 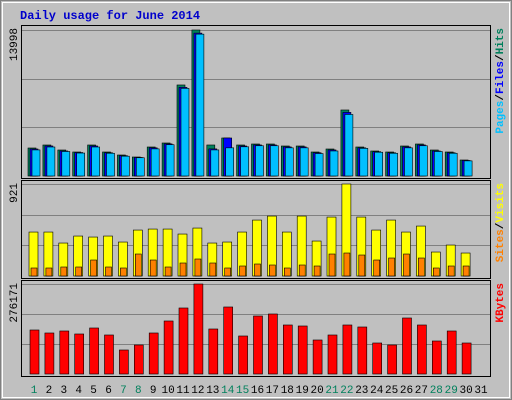 I want to click on x-tick-label: 14, so click(x=228, y=391).